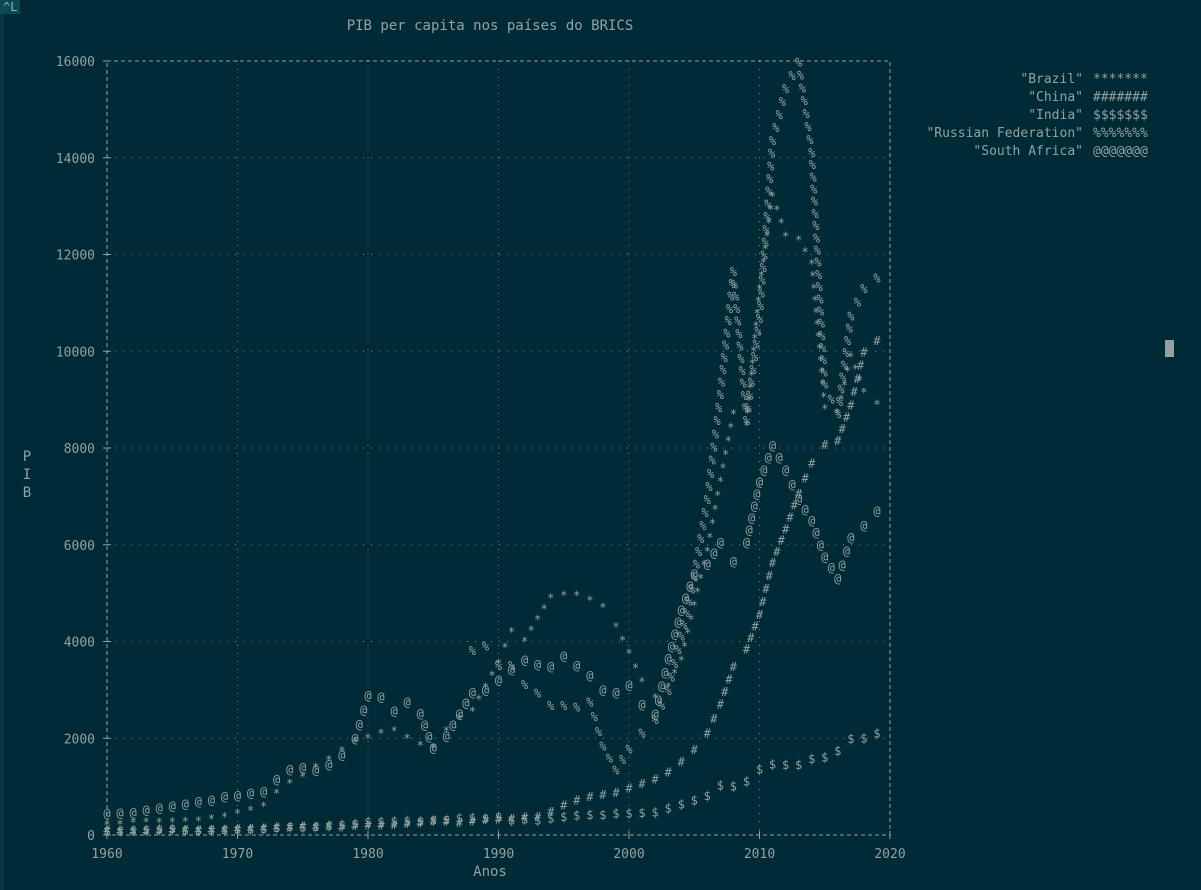  I want to click on y-axis-label-char: I, so click(27, 475).